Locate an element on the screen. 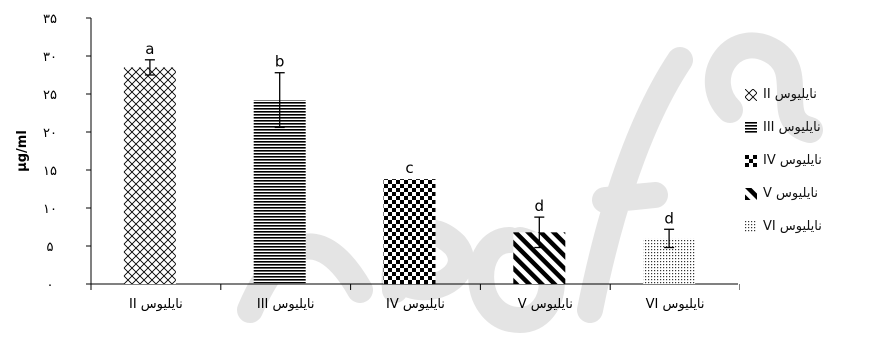 The height and width of the screenshot is (350, 889). y-axis-label: μg/ml is located at coordinates (22, 151).